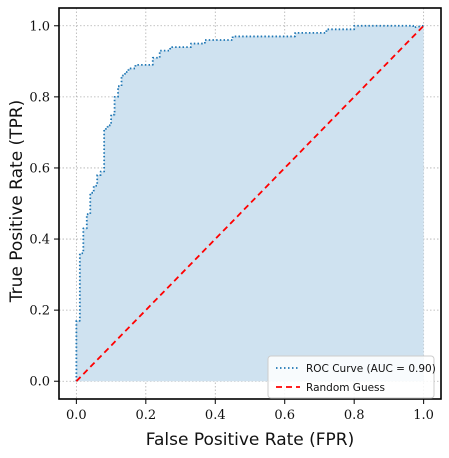 Image resolution: width=449 pixels, height=458 pixels. What do you see at coordinates (215, 415) in the screenshot?
I see `x-tick-label: 0.4` at bounding box center [215, 415].